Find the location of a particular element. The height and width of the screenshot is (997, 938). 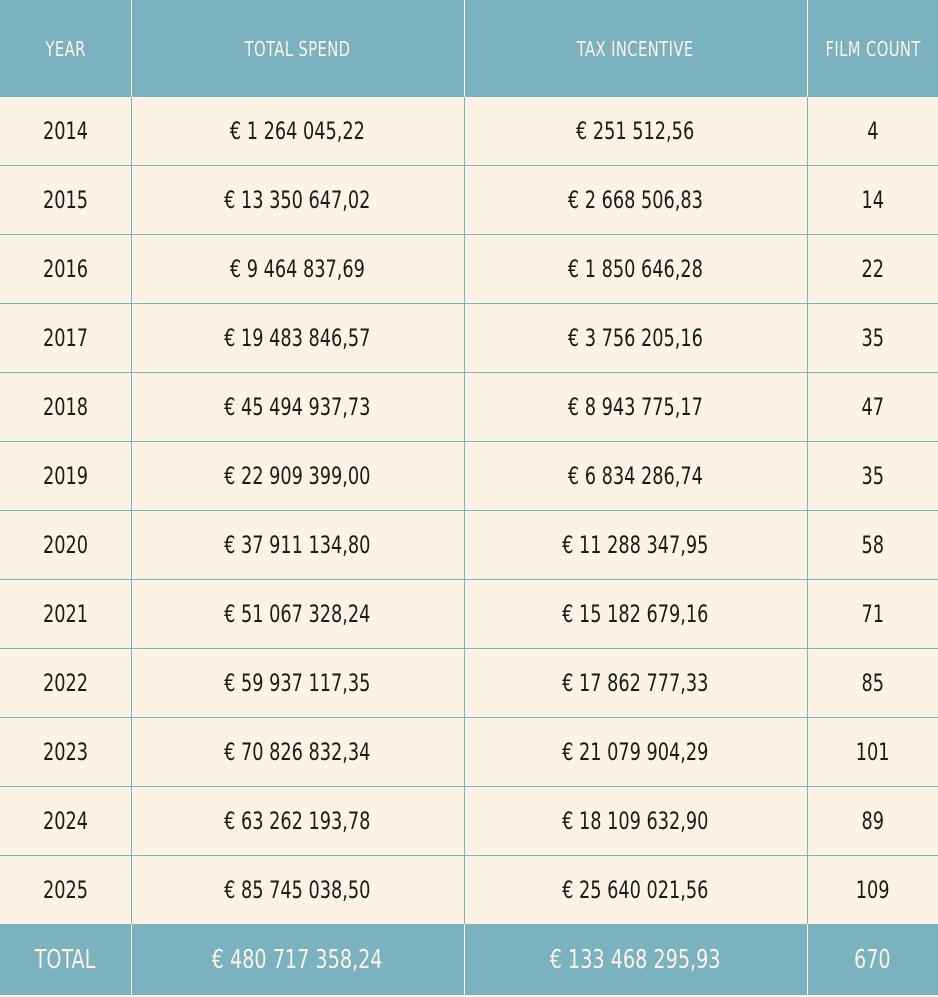

table-row: 2014 € 1 264 045,22 € 251 512,56 4 is located at coordinates (469, 131).